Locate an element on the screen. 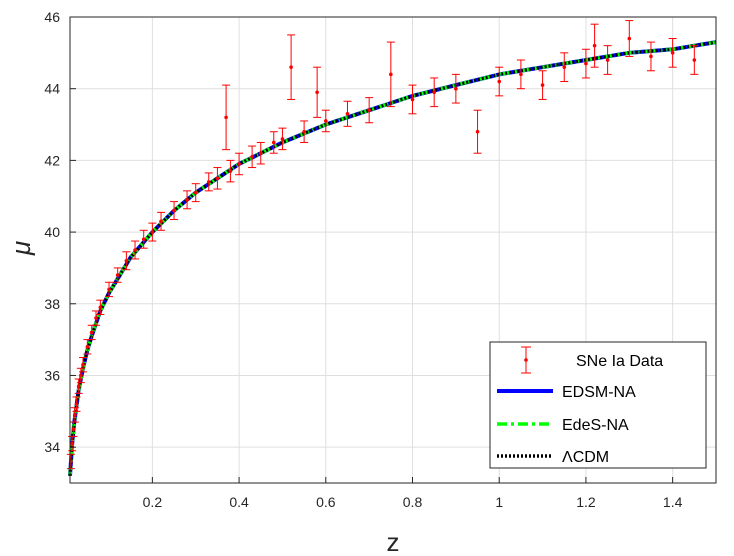  legend-marker-sne is located at coordinates (526, 360).